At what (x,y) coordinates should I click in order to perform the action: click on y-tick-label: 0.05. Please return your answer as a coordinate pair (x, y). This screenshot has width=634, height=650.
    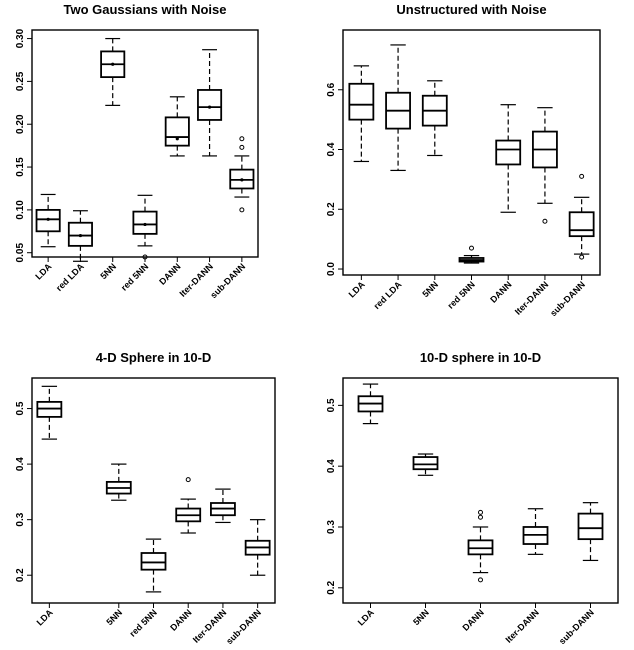
    Looking at the image, I should click on (20, 253).